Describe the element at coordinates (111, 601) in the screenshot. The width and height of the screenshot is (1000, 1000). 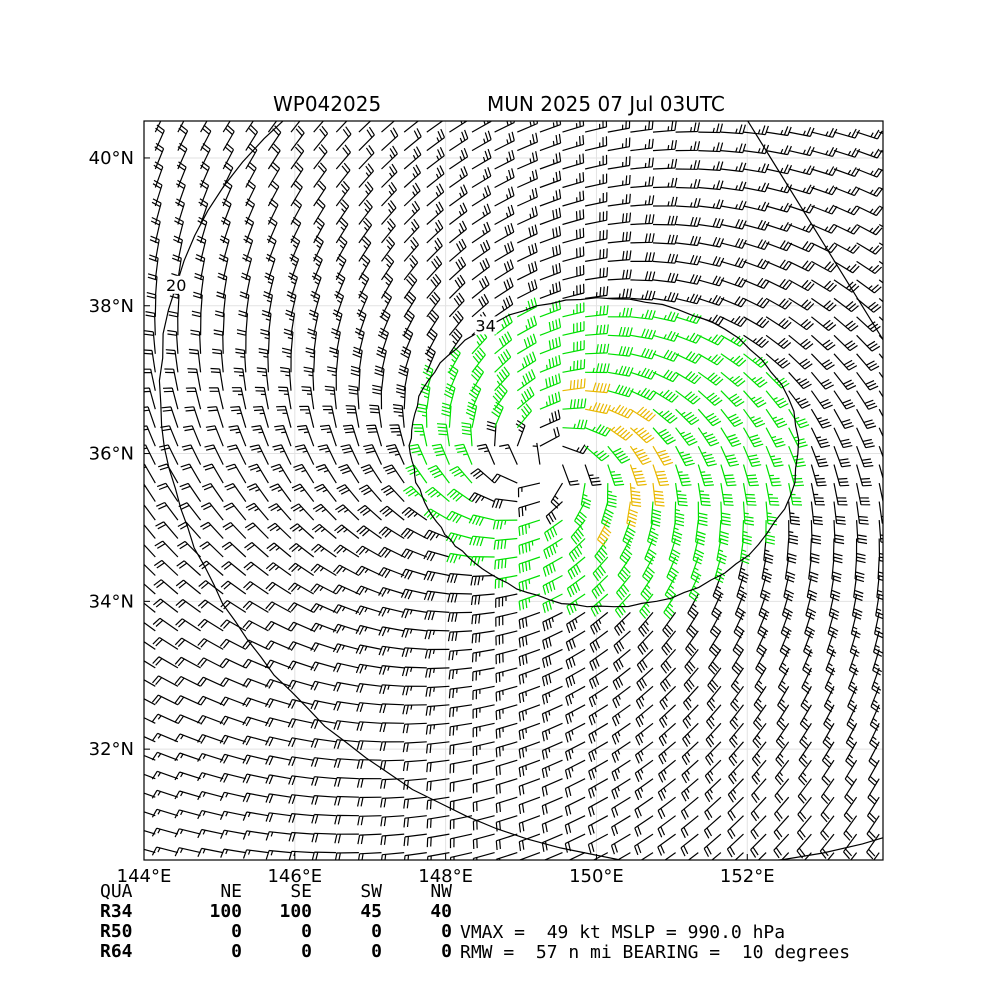
I see `y-tick-label: 34°N` at that location.